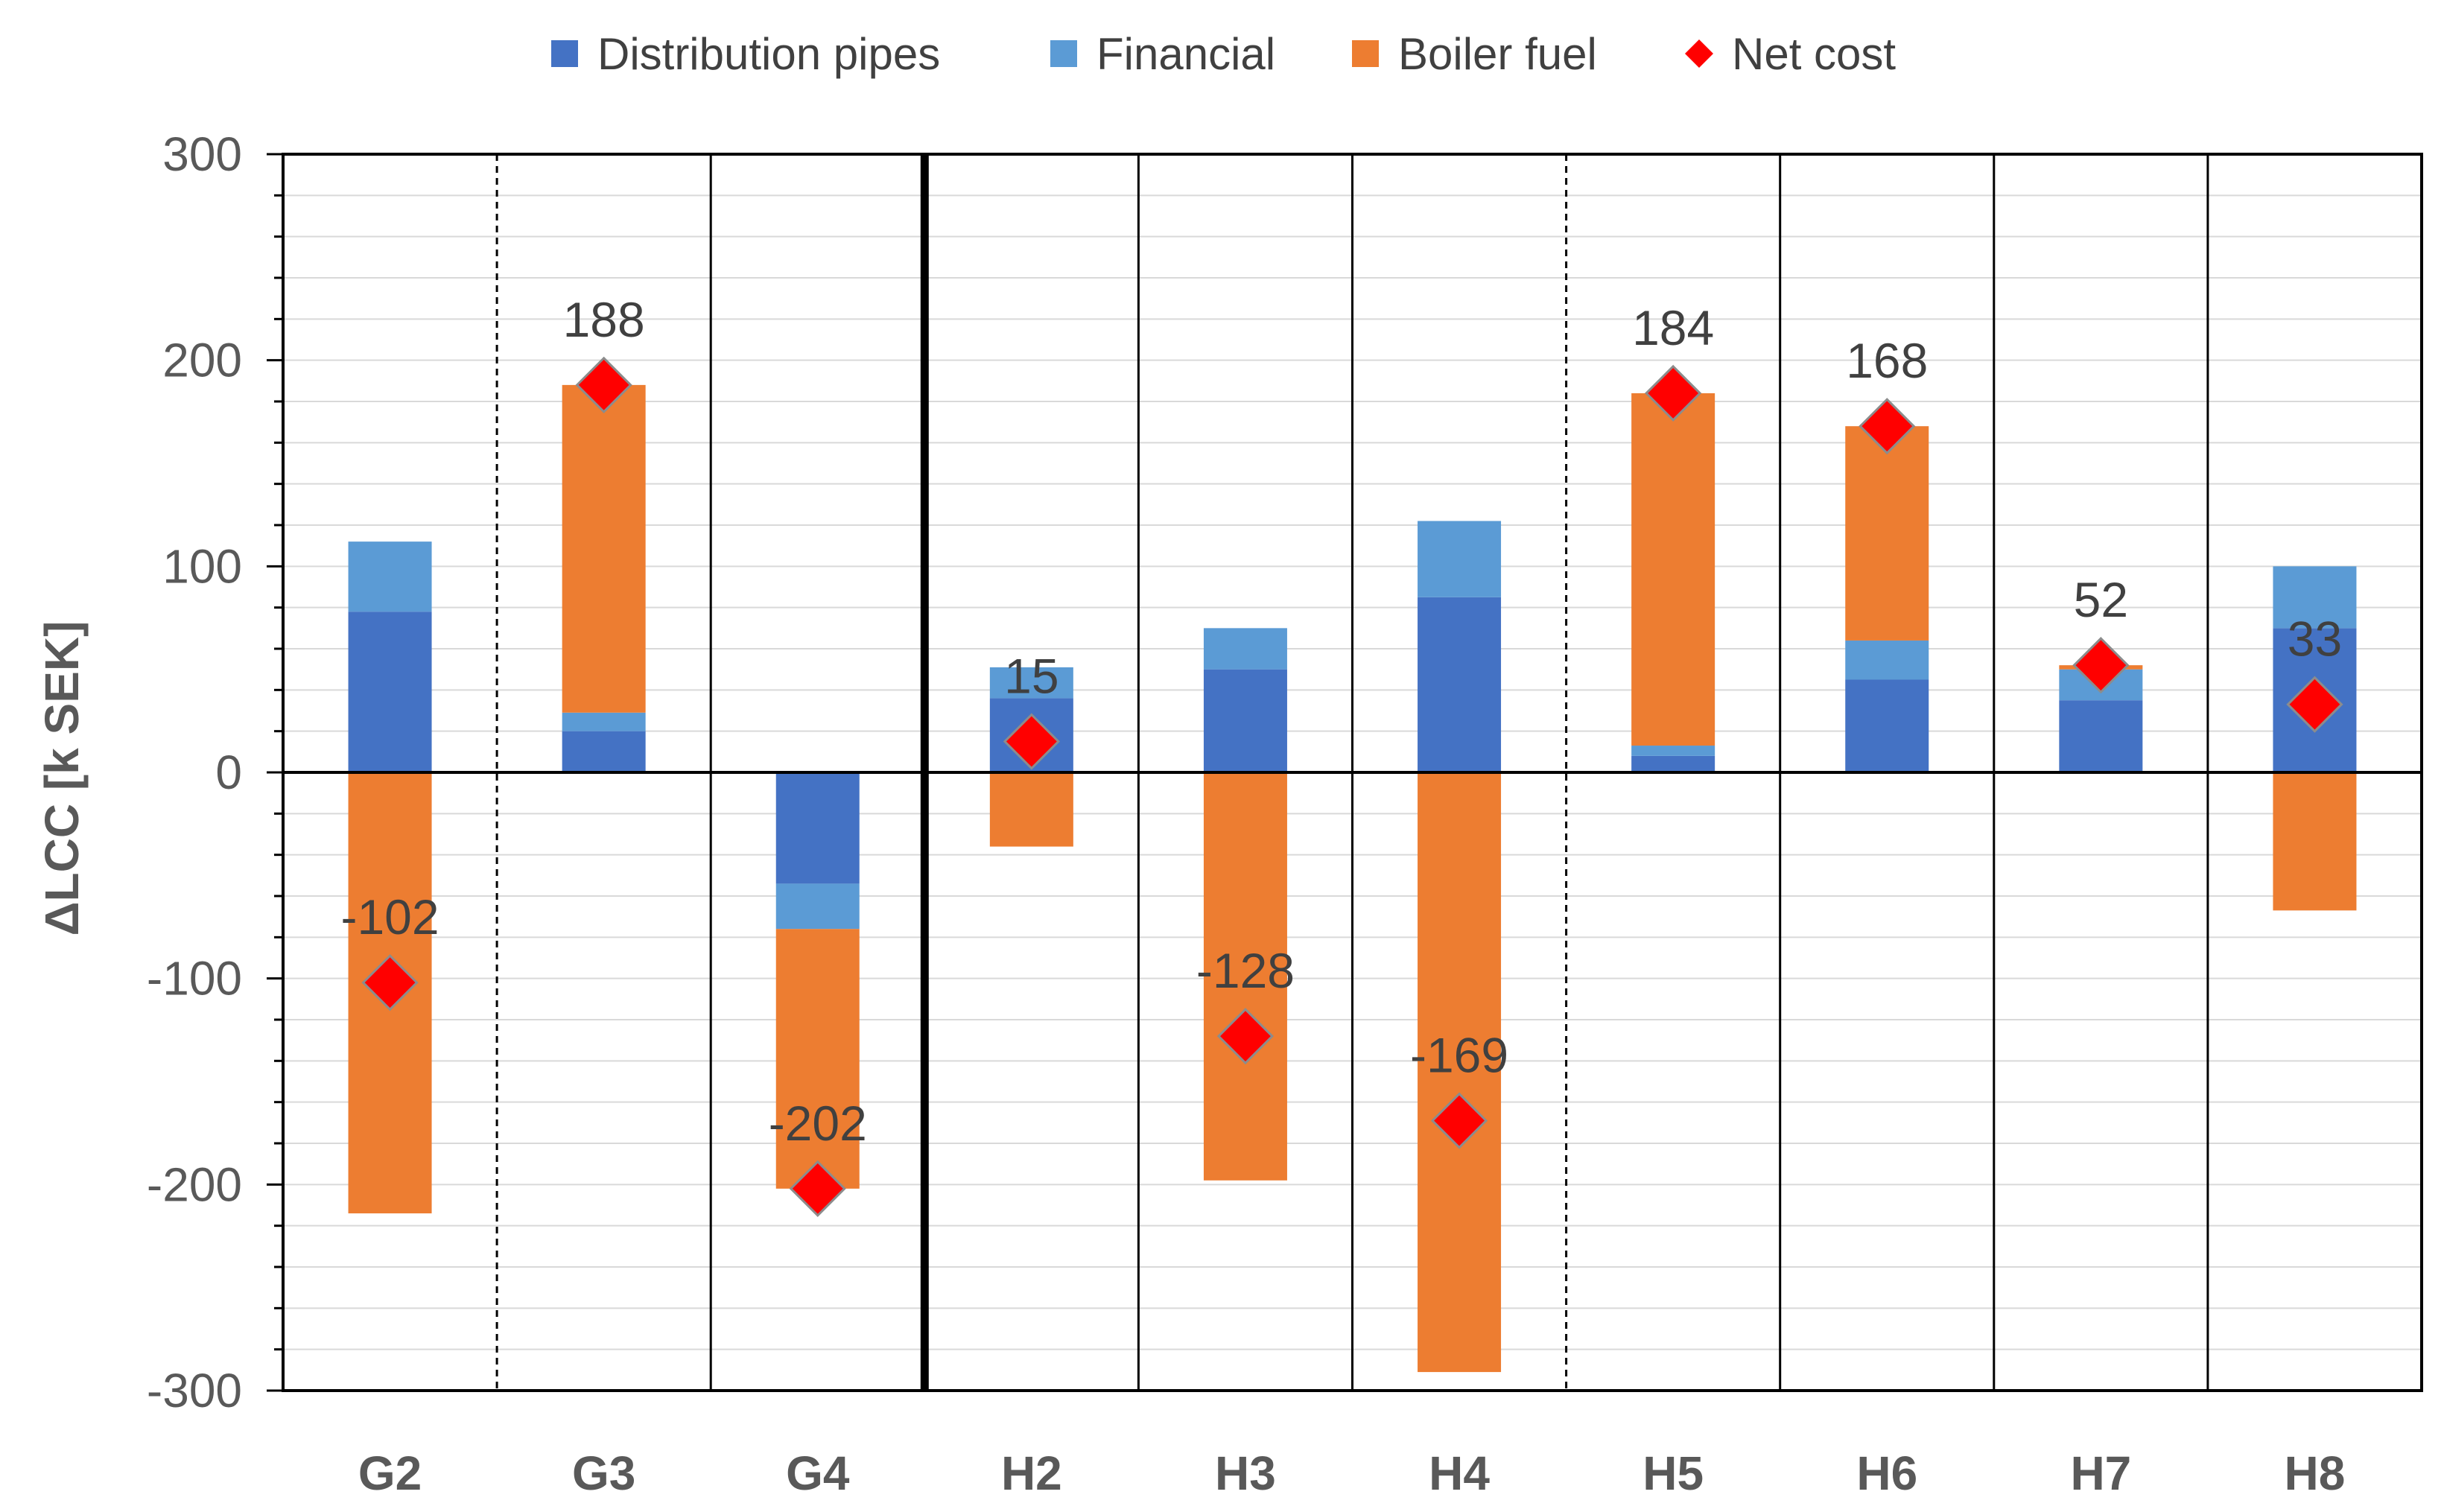  What do you see at coordinates (818, 1473) in the screenshot?
I see `x-tick-label: G4` at bounding box center [818, 1473].